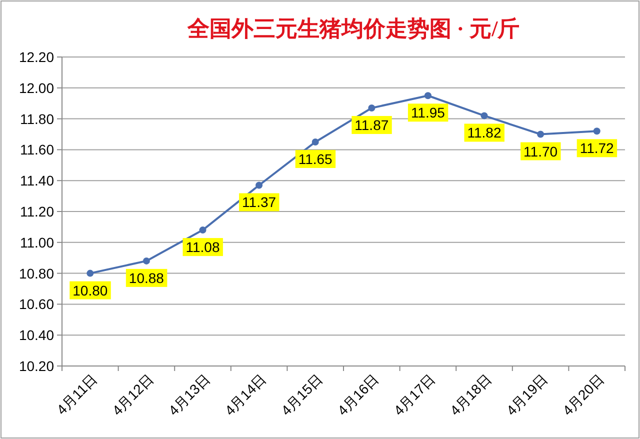 The height and width of the screenshot is (439, 640). What do you see at coordinates (37, 242) in the screenshot?
I see `y-tick-label: 11.00` at bounding box center [37, 242].